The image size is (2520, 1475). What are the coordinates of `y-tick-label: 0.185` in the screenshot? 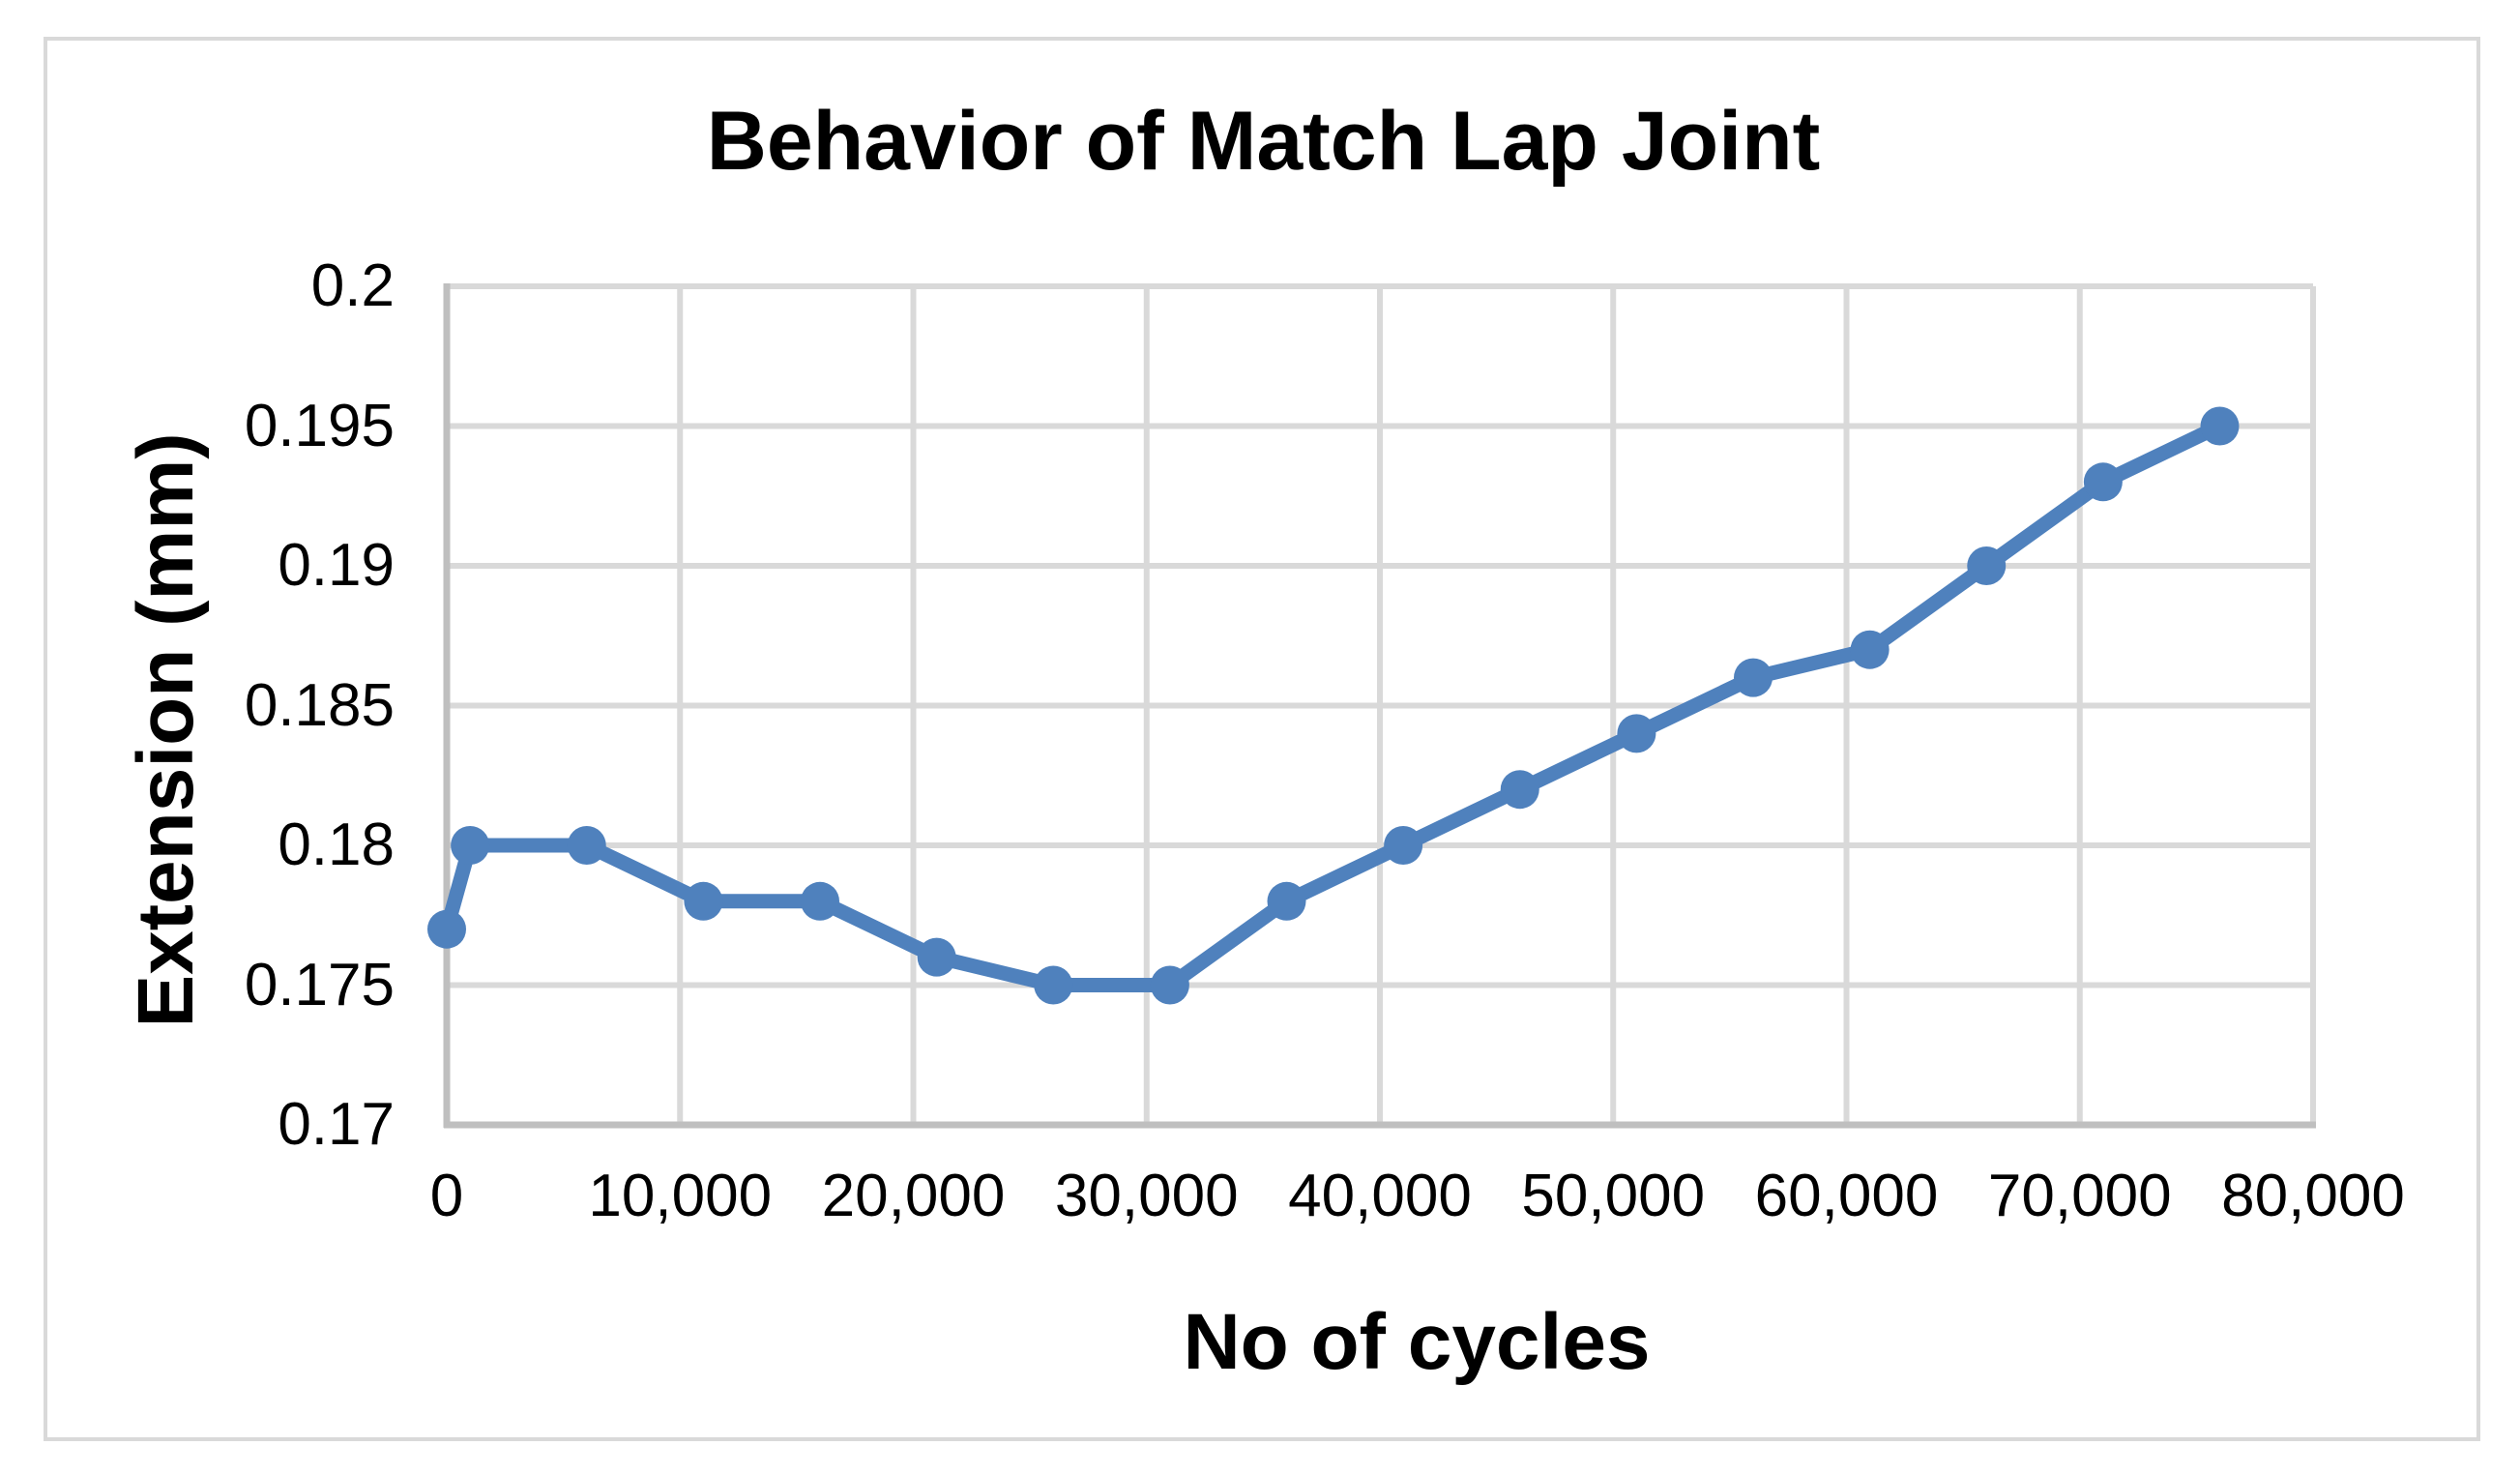 It's located at (320, 705).